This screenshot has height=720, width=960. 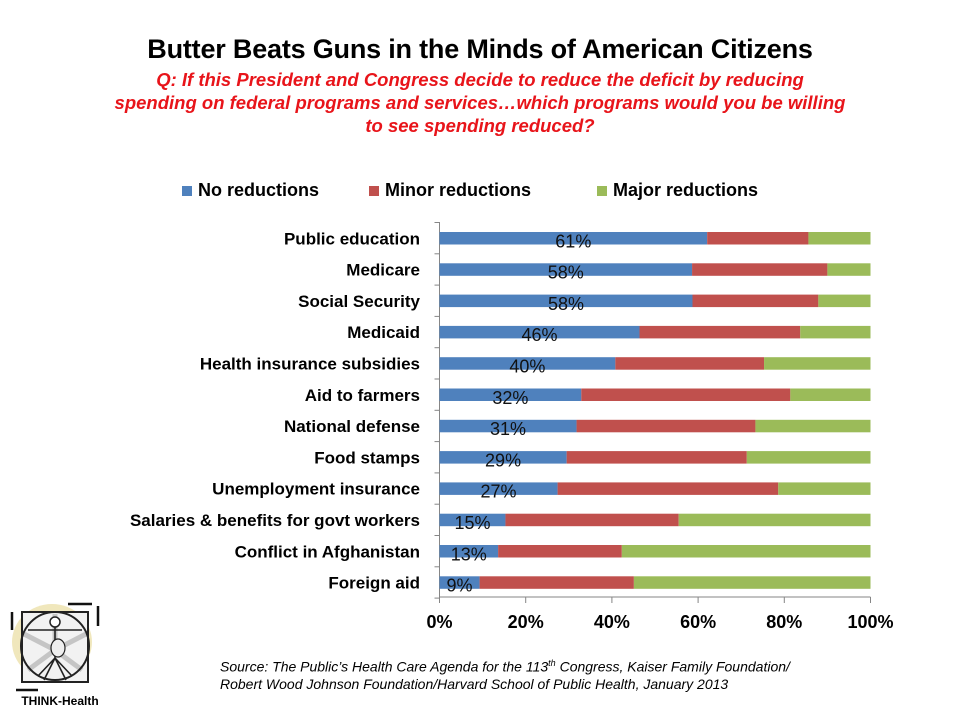 What do you see at coordinates (602, 190) in the screenshot?
I see `legend-swatch-major-reductions` at bounding box center [602, 190].